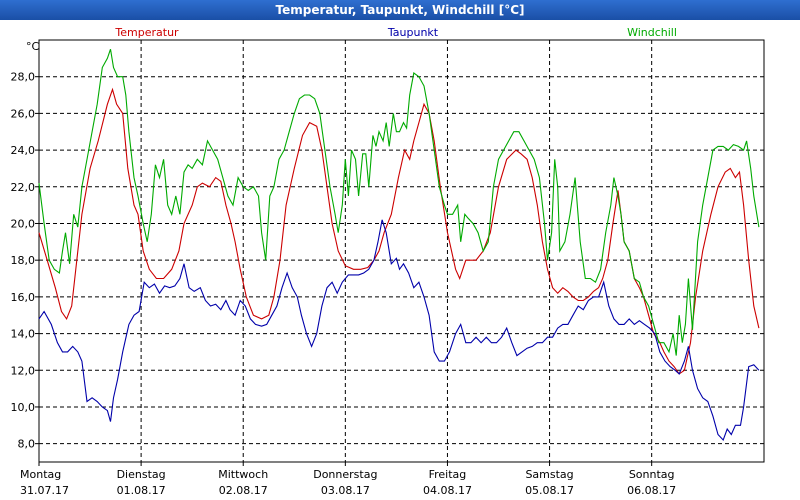 The image size is (800, 500). I want to click on x-tick-weekday: Montag, so click(40, 474).